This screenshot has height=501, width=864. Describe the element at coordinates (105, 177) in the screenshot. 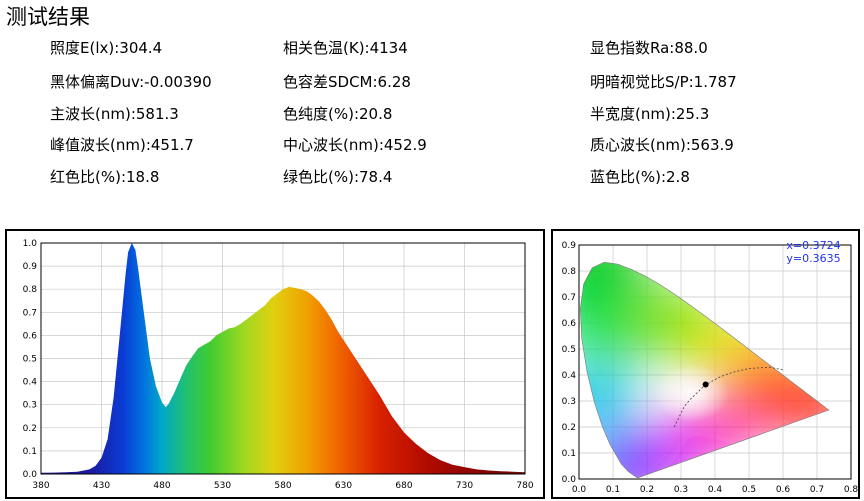

I see `red-ratio-value: 红色比(%):18.8` at that location.